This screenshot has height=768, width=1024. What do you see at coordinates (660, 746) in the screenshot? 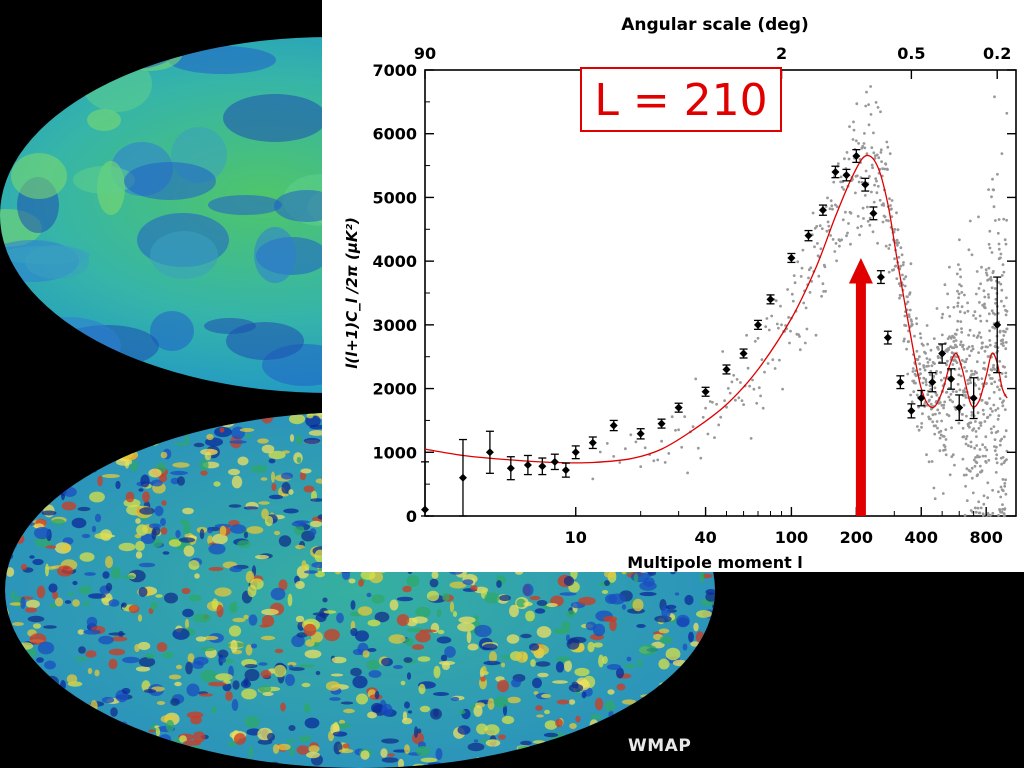
I see `wmap-caption: WMAP` at bounding box center [660, 746].